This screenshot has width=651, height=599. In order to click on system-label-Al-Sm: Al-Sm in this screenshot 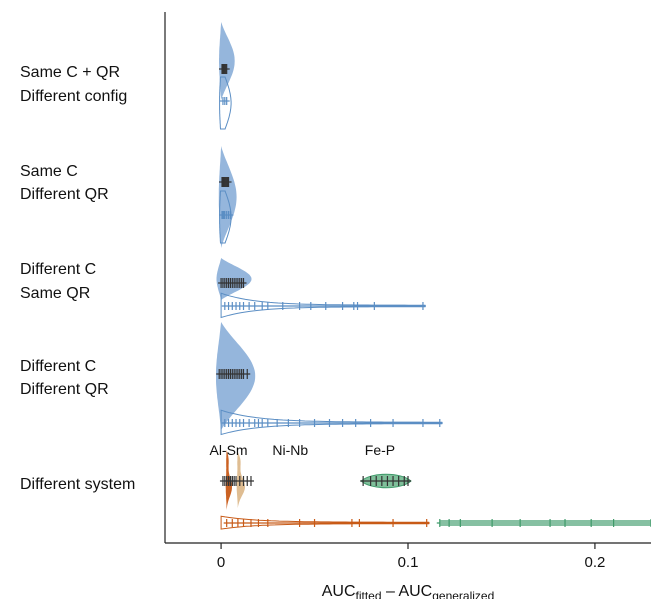, I will do `click(228, 450)`.